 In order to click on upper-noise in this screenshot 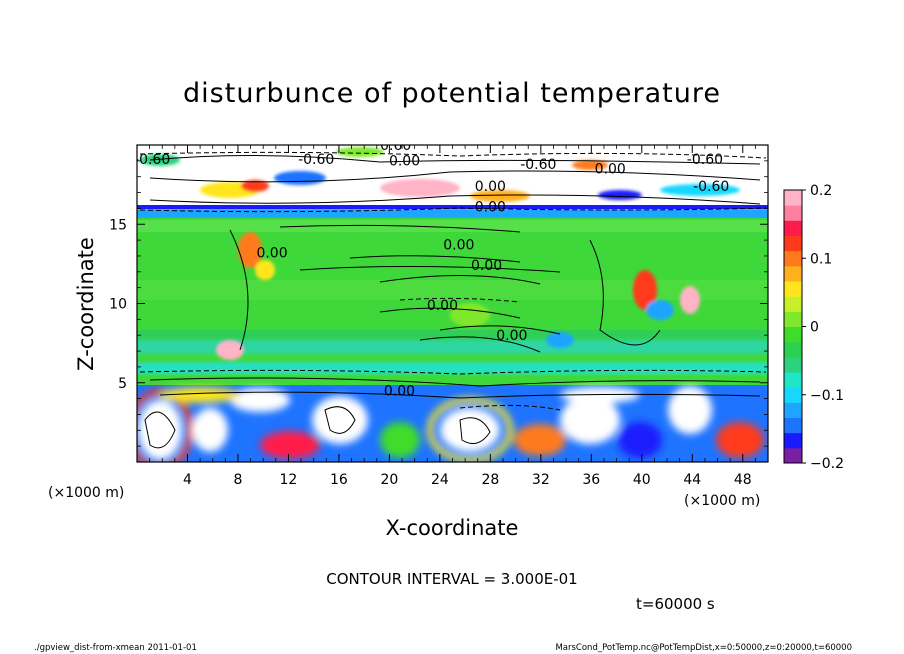, I will do `click(440, 174)`.